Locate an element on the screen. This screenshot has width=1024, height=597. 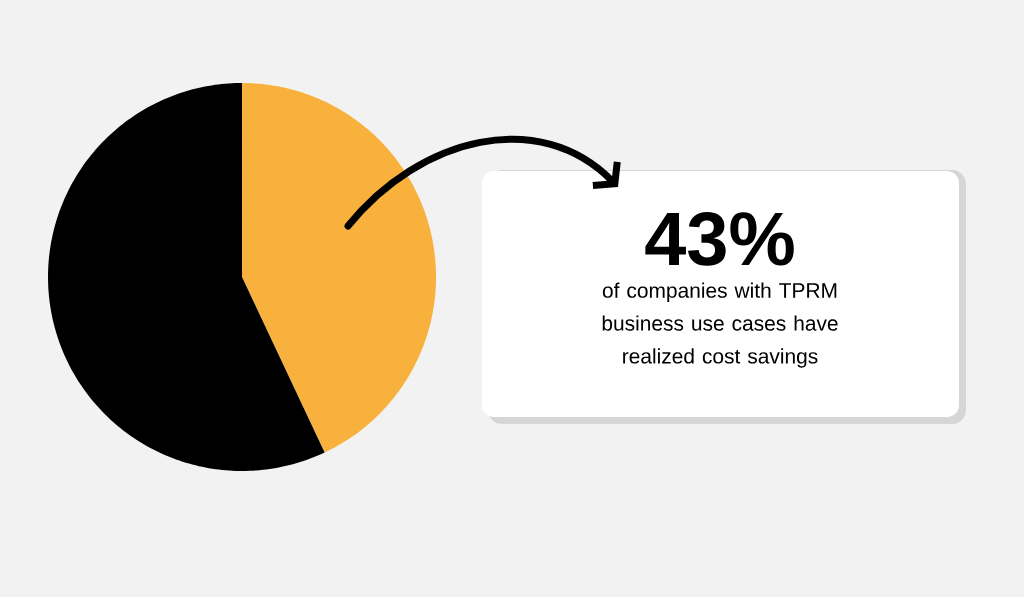
text: of companies with TPRM business use cases have realized cost savings is located at coordinates (720, 325).